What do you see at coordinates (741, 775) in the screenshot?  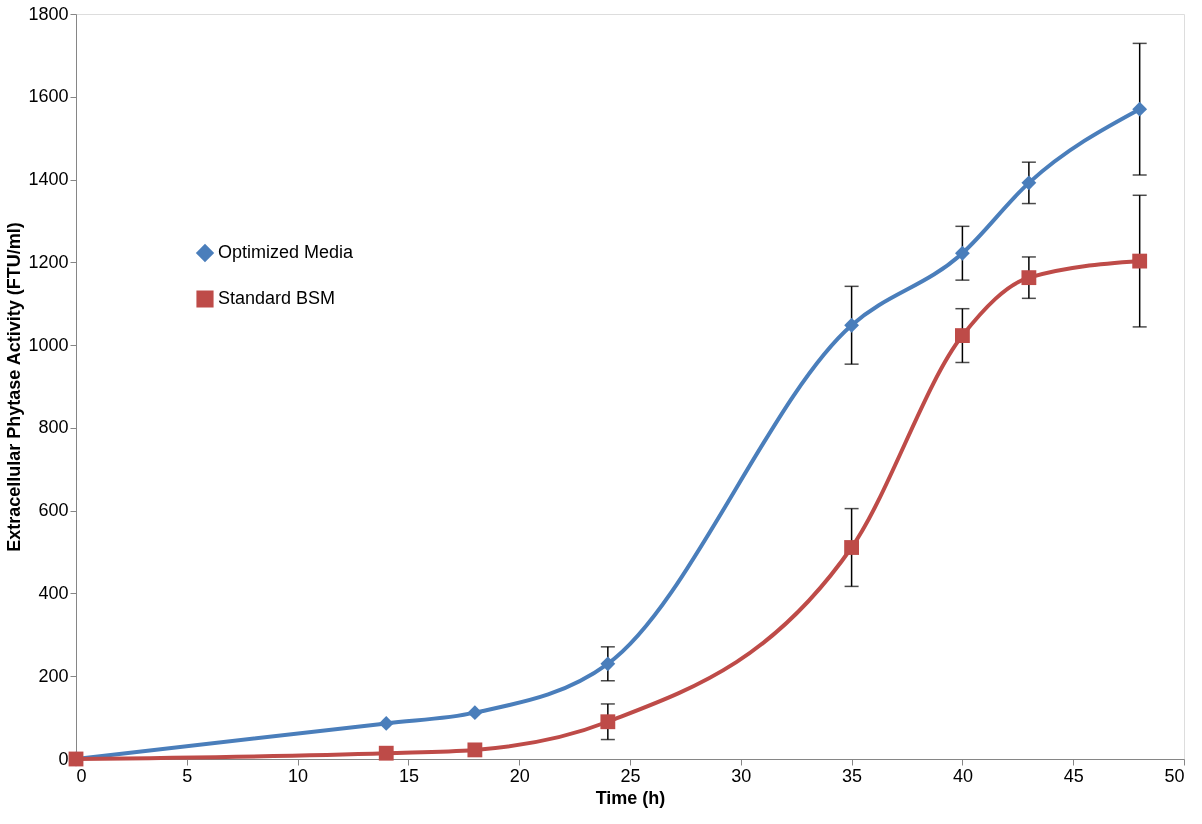 I see `x-tick-label: 30` at bounding box center [741, 775].